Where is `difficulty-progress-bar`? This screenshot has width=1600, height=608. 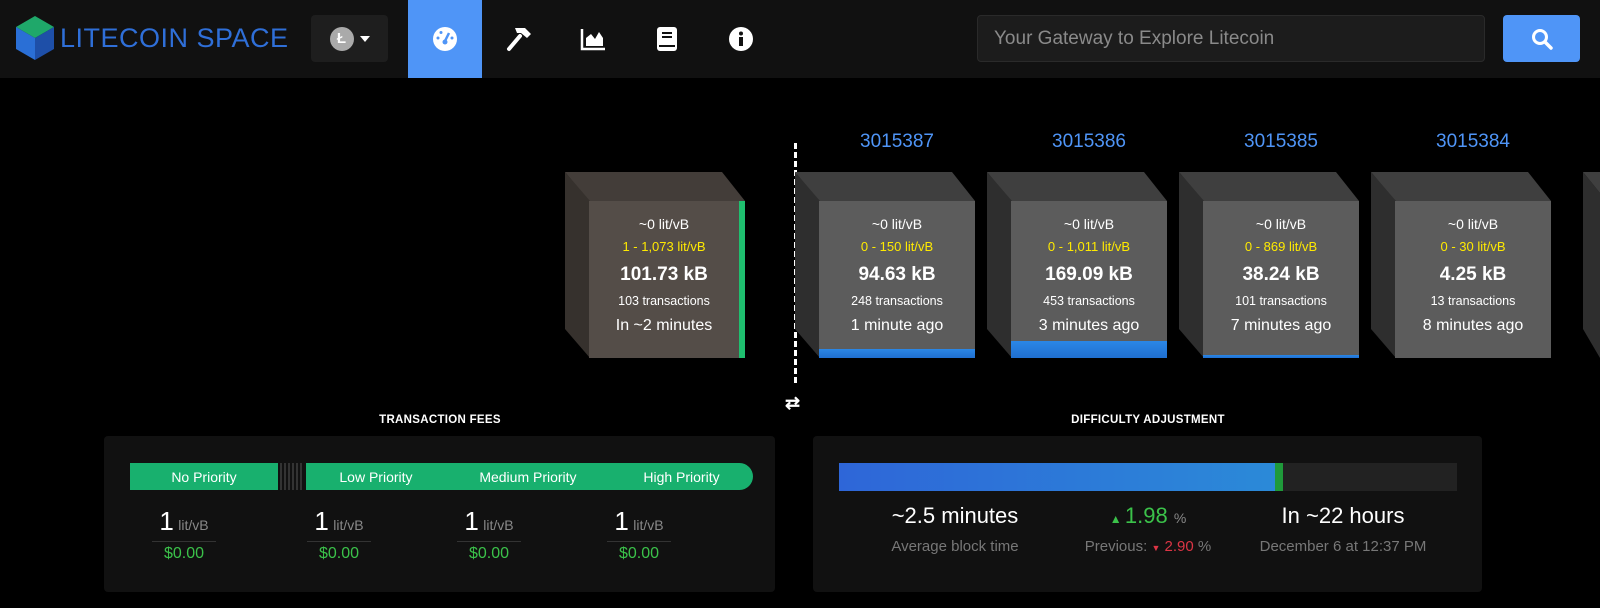 difficulty-progress-bar is located at coordinates (1148, 477).